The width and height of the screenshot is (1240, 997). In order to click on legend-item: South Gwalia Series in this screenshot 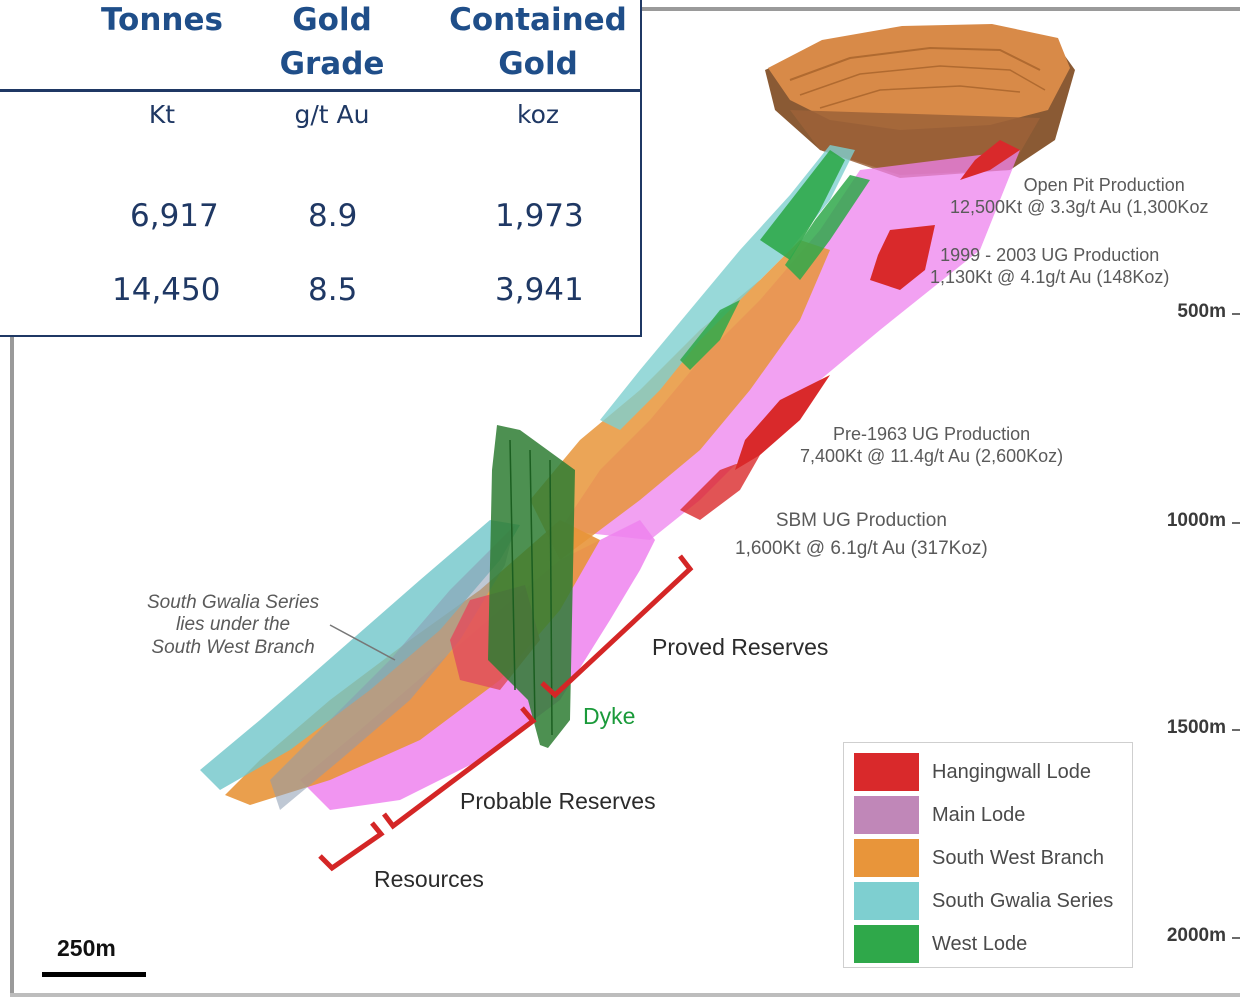, I will do `click(989, 902)`.